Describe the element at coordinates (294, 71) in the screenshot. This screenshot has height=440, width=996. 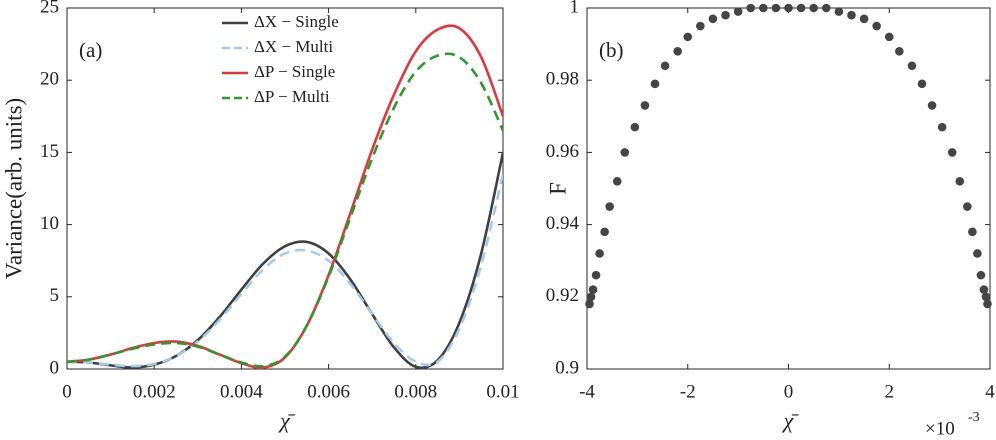
I see `legend-label: ΔP − Single` at that location.